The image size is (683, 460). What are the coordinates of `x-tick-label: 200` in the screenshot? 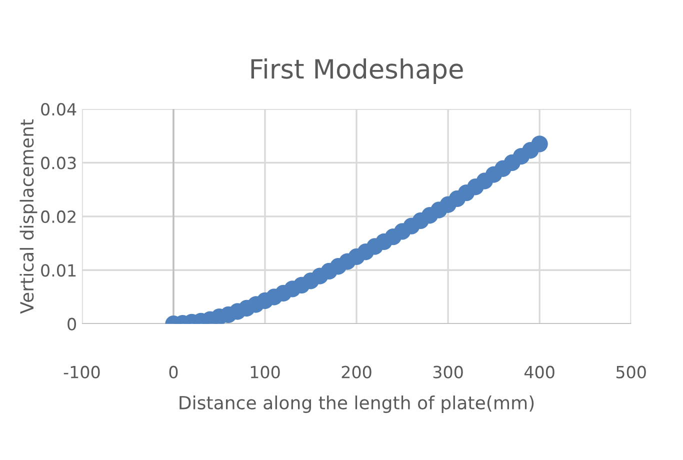 It's located at (357, 372).